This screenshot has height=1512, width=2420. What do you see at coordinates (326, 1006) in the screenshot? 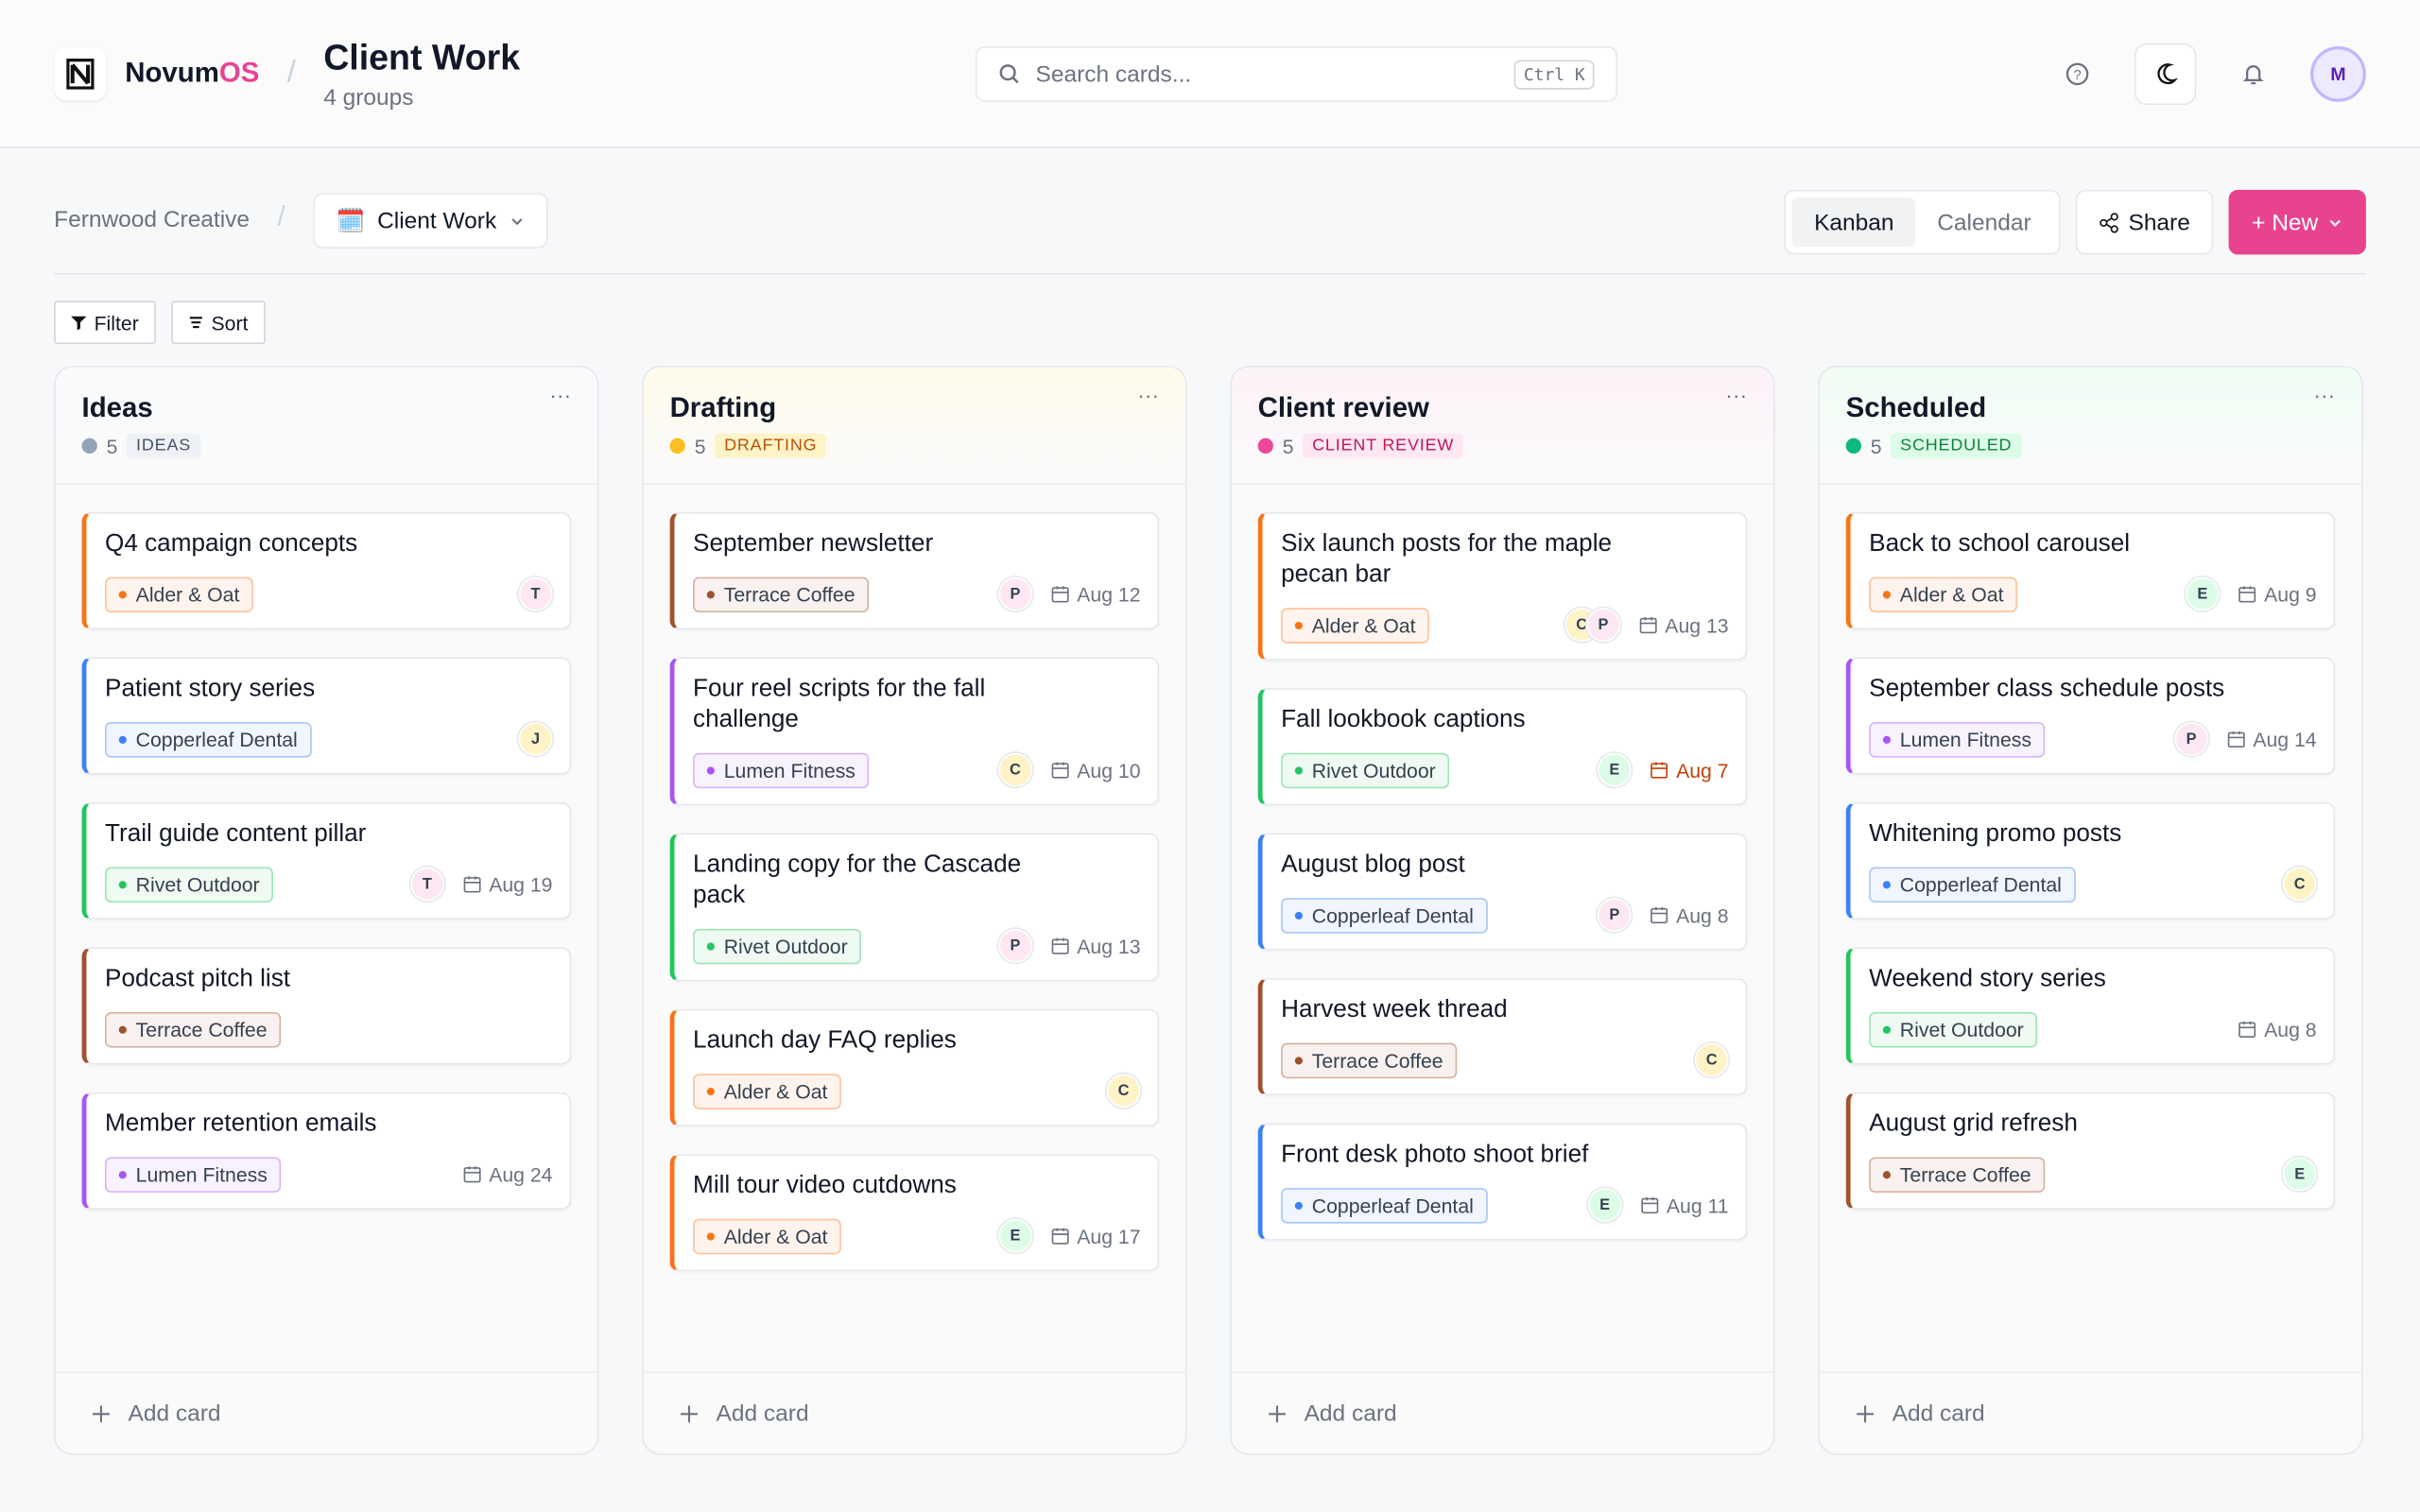
I see `card: Podcast pitch list Terrace Coffee` at bounding box center [326, 1006].